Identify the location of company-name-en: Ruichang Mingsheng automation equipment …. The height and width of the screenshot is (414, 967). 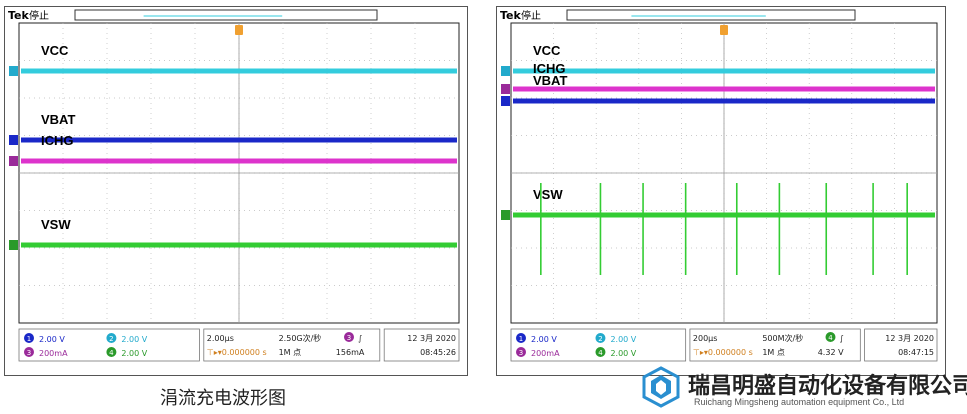
(799, 402).